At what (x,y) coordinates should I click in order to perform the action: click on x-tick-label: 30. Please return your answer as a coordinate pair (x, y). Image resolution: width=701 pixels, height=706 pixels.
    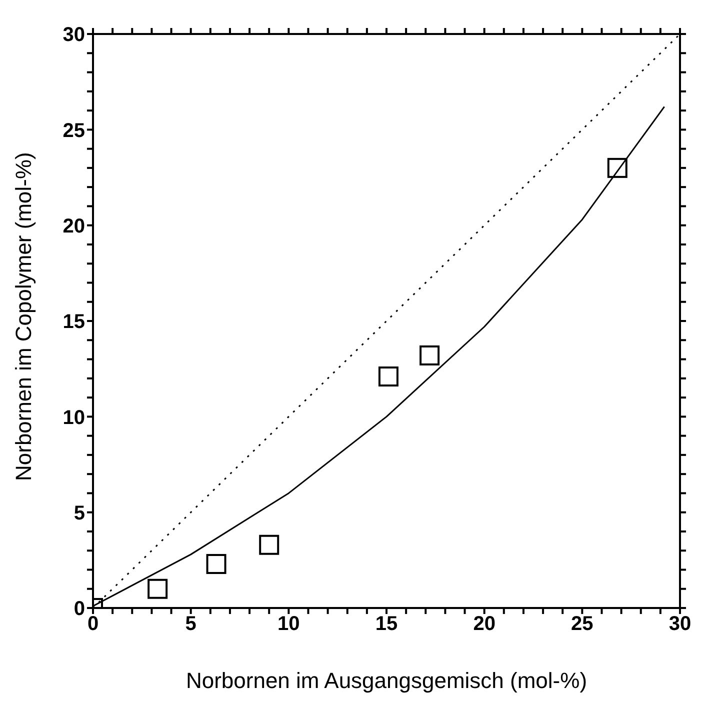
    Looking at the image, I should click on (680, 624).